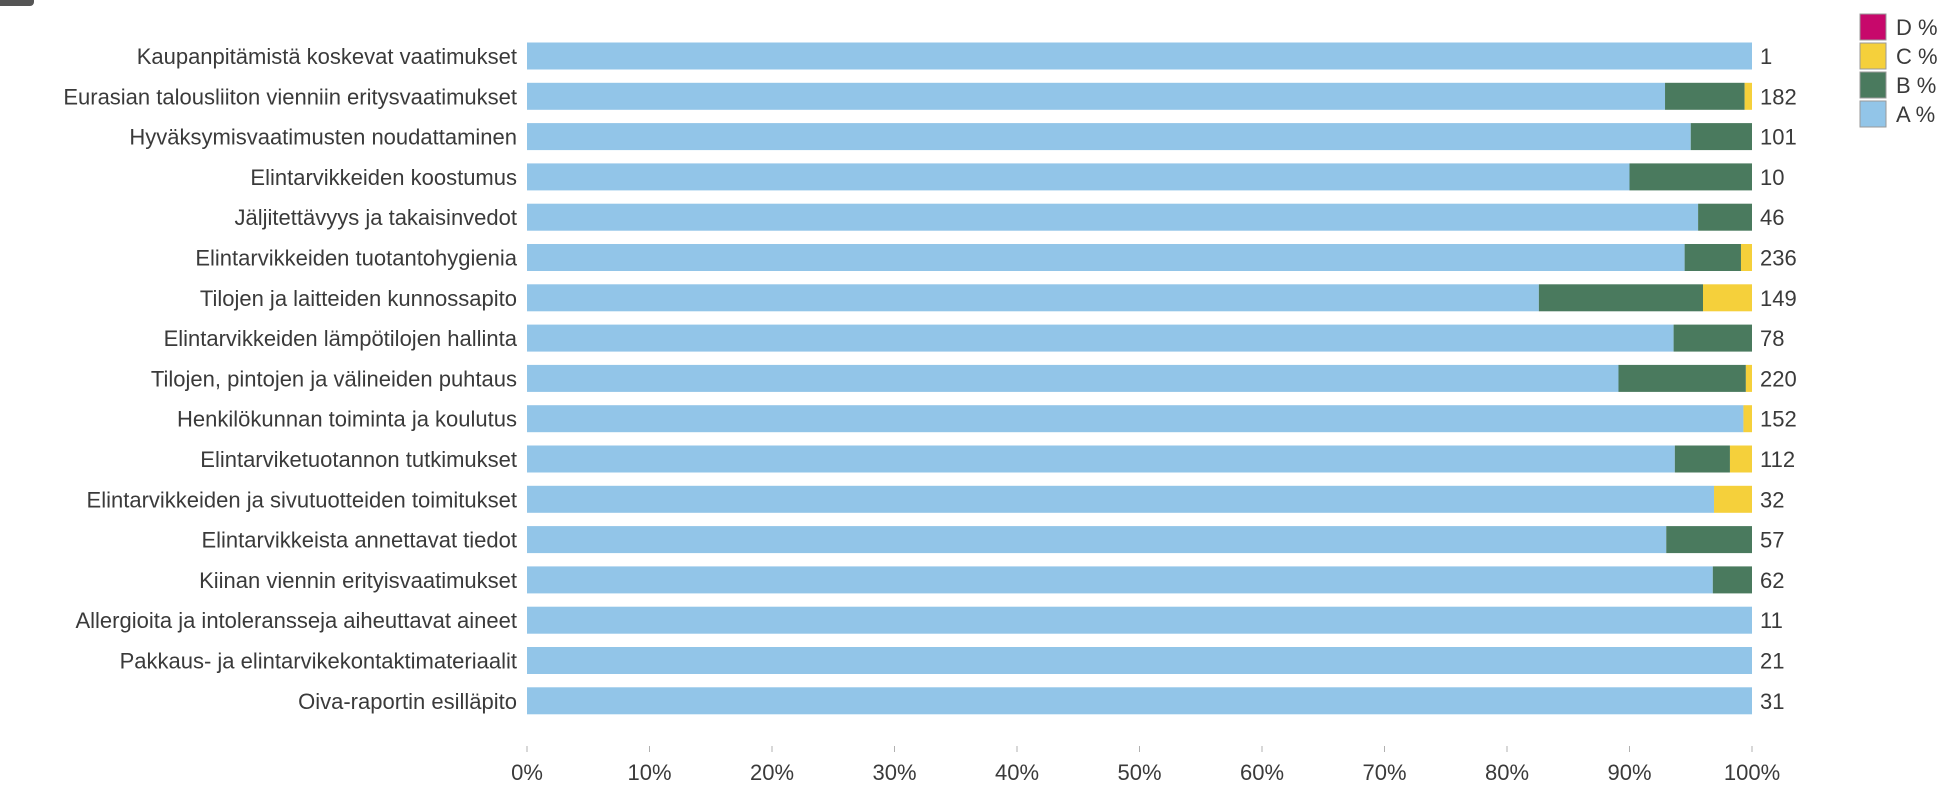 Image resolution: width=1954 pixels, height=787 pixels. I want to click on category-label: Henkilökunnan toiminta ja koulutus, so click(347, 419).